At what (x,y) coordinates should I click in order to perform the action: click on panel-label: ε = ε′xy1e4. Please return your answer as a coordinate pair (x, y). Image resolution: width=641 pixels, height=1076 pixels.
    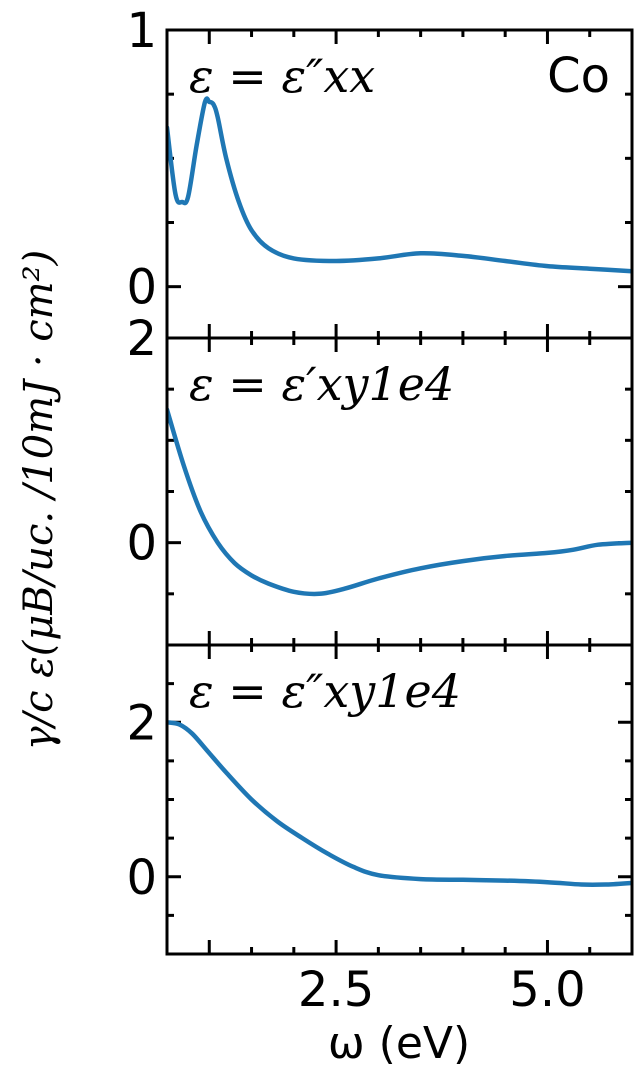
    Looking at the image, I should click on (321, 384).